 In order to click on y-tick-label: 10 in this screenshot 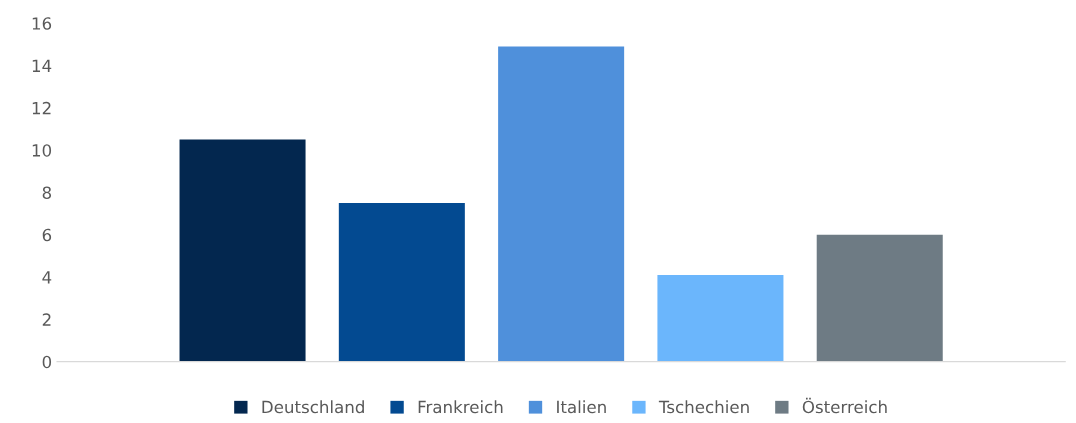, I will do `click(42, 150)`.